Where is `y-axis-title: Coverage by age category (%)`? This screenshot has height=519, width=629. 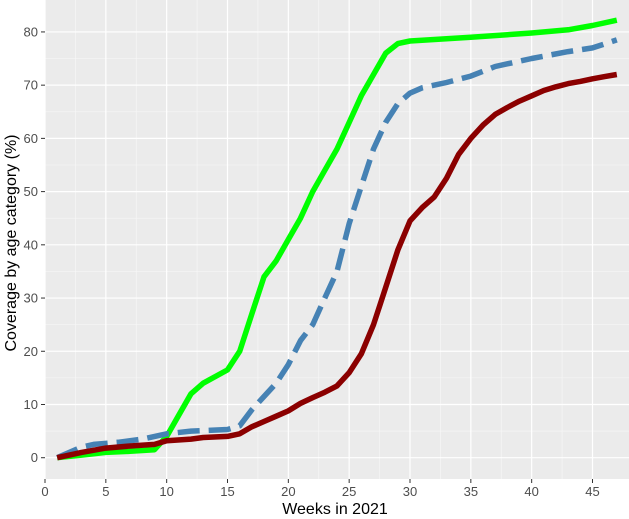
y-axis-title: Coverage by age category (%) is located at coordinates (11, 243).